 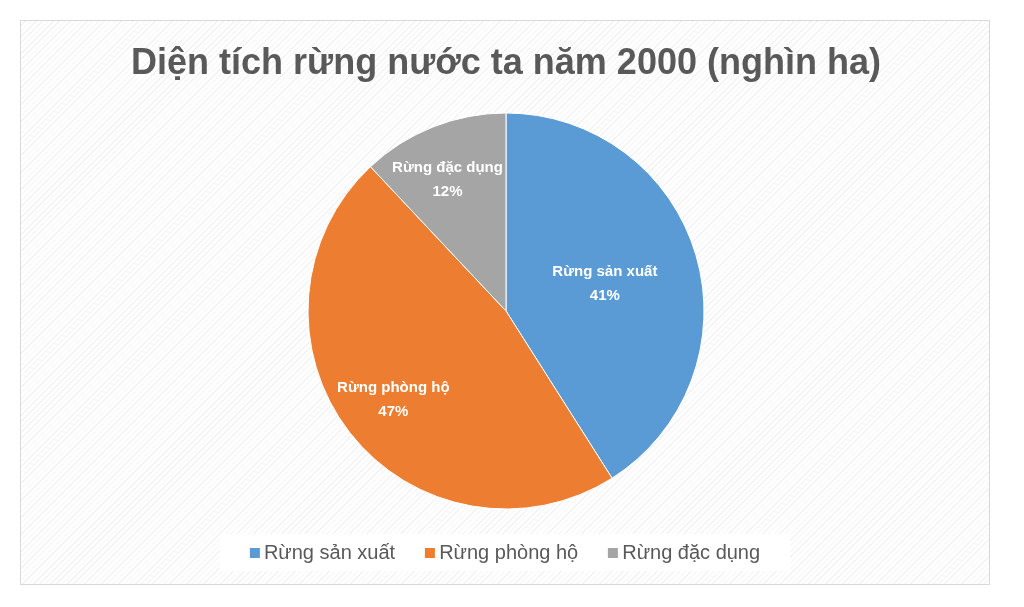 I want to click on legend-label: Rừng phòng hộ, so click(x=509, y=552).